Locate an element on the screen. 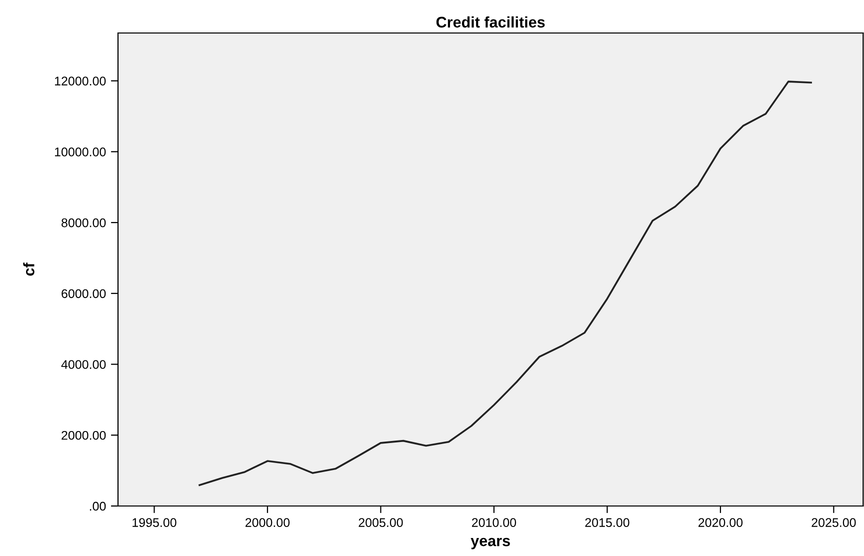 Image resolution: width=864 pixels, height=556 pixels. x-tick-label: 2000.00 is located at coordinates (268, 522).